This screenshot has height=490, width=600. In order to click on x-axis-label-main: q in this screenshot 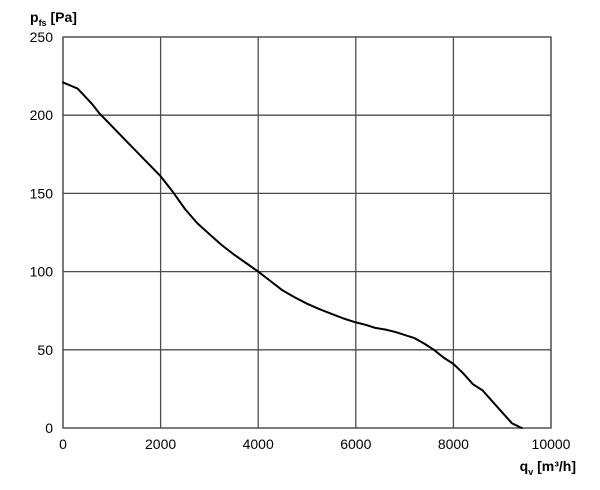, I will do `click(524, 466)`.